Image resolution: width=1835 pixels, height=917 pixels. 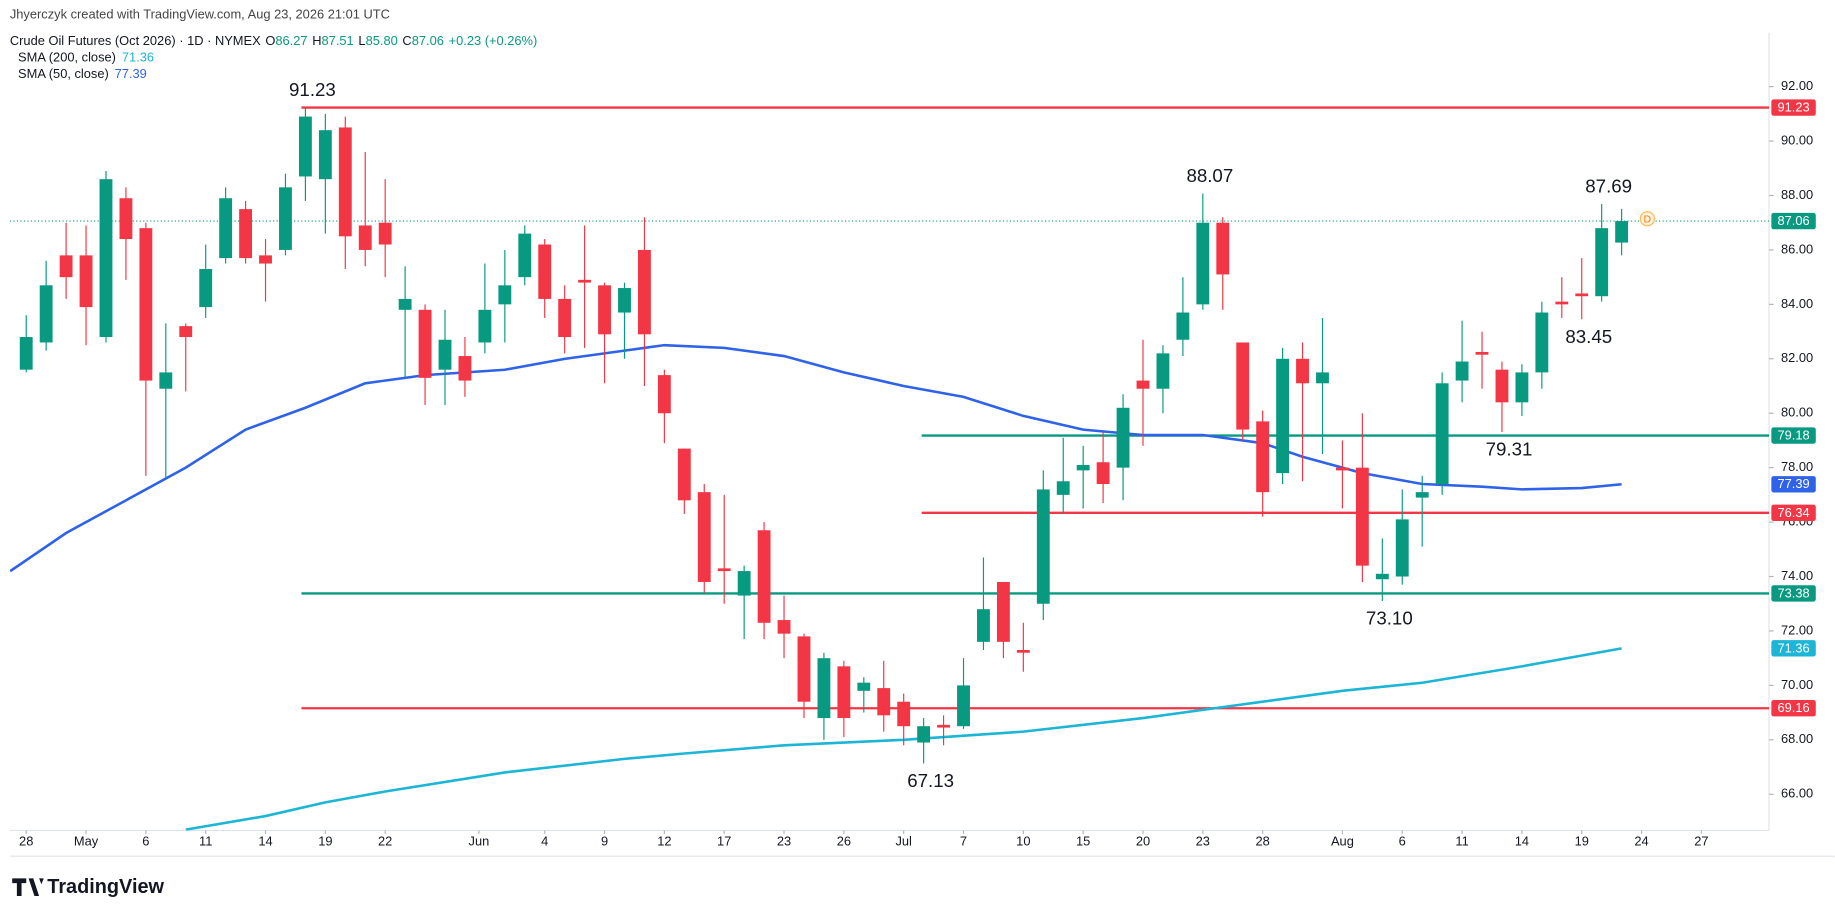 I want to click on legend-value: 71.36, so click(x=138, y=57).